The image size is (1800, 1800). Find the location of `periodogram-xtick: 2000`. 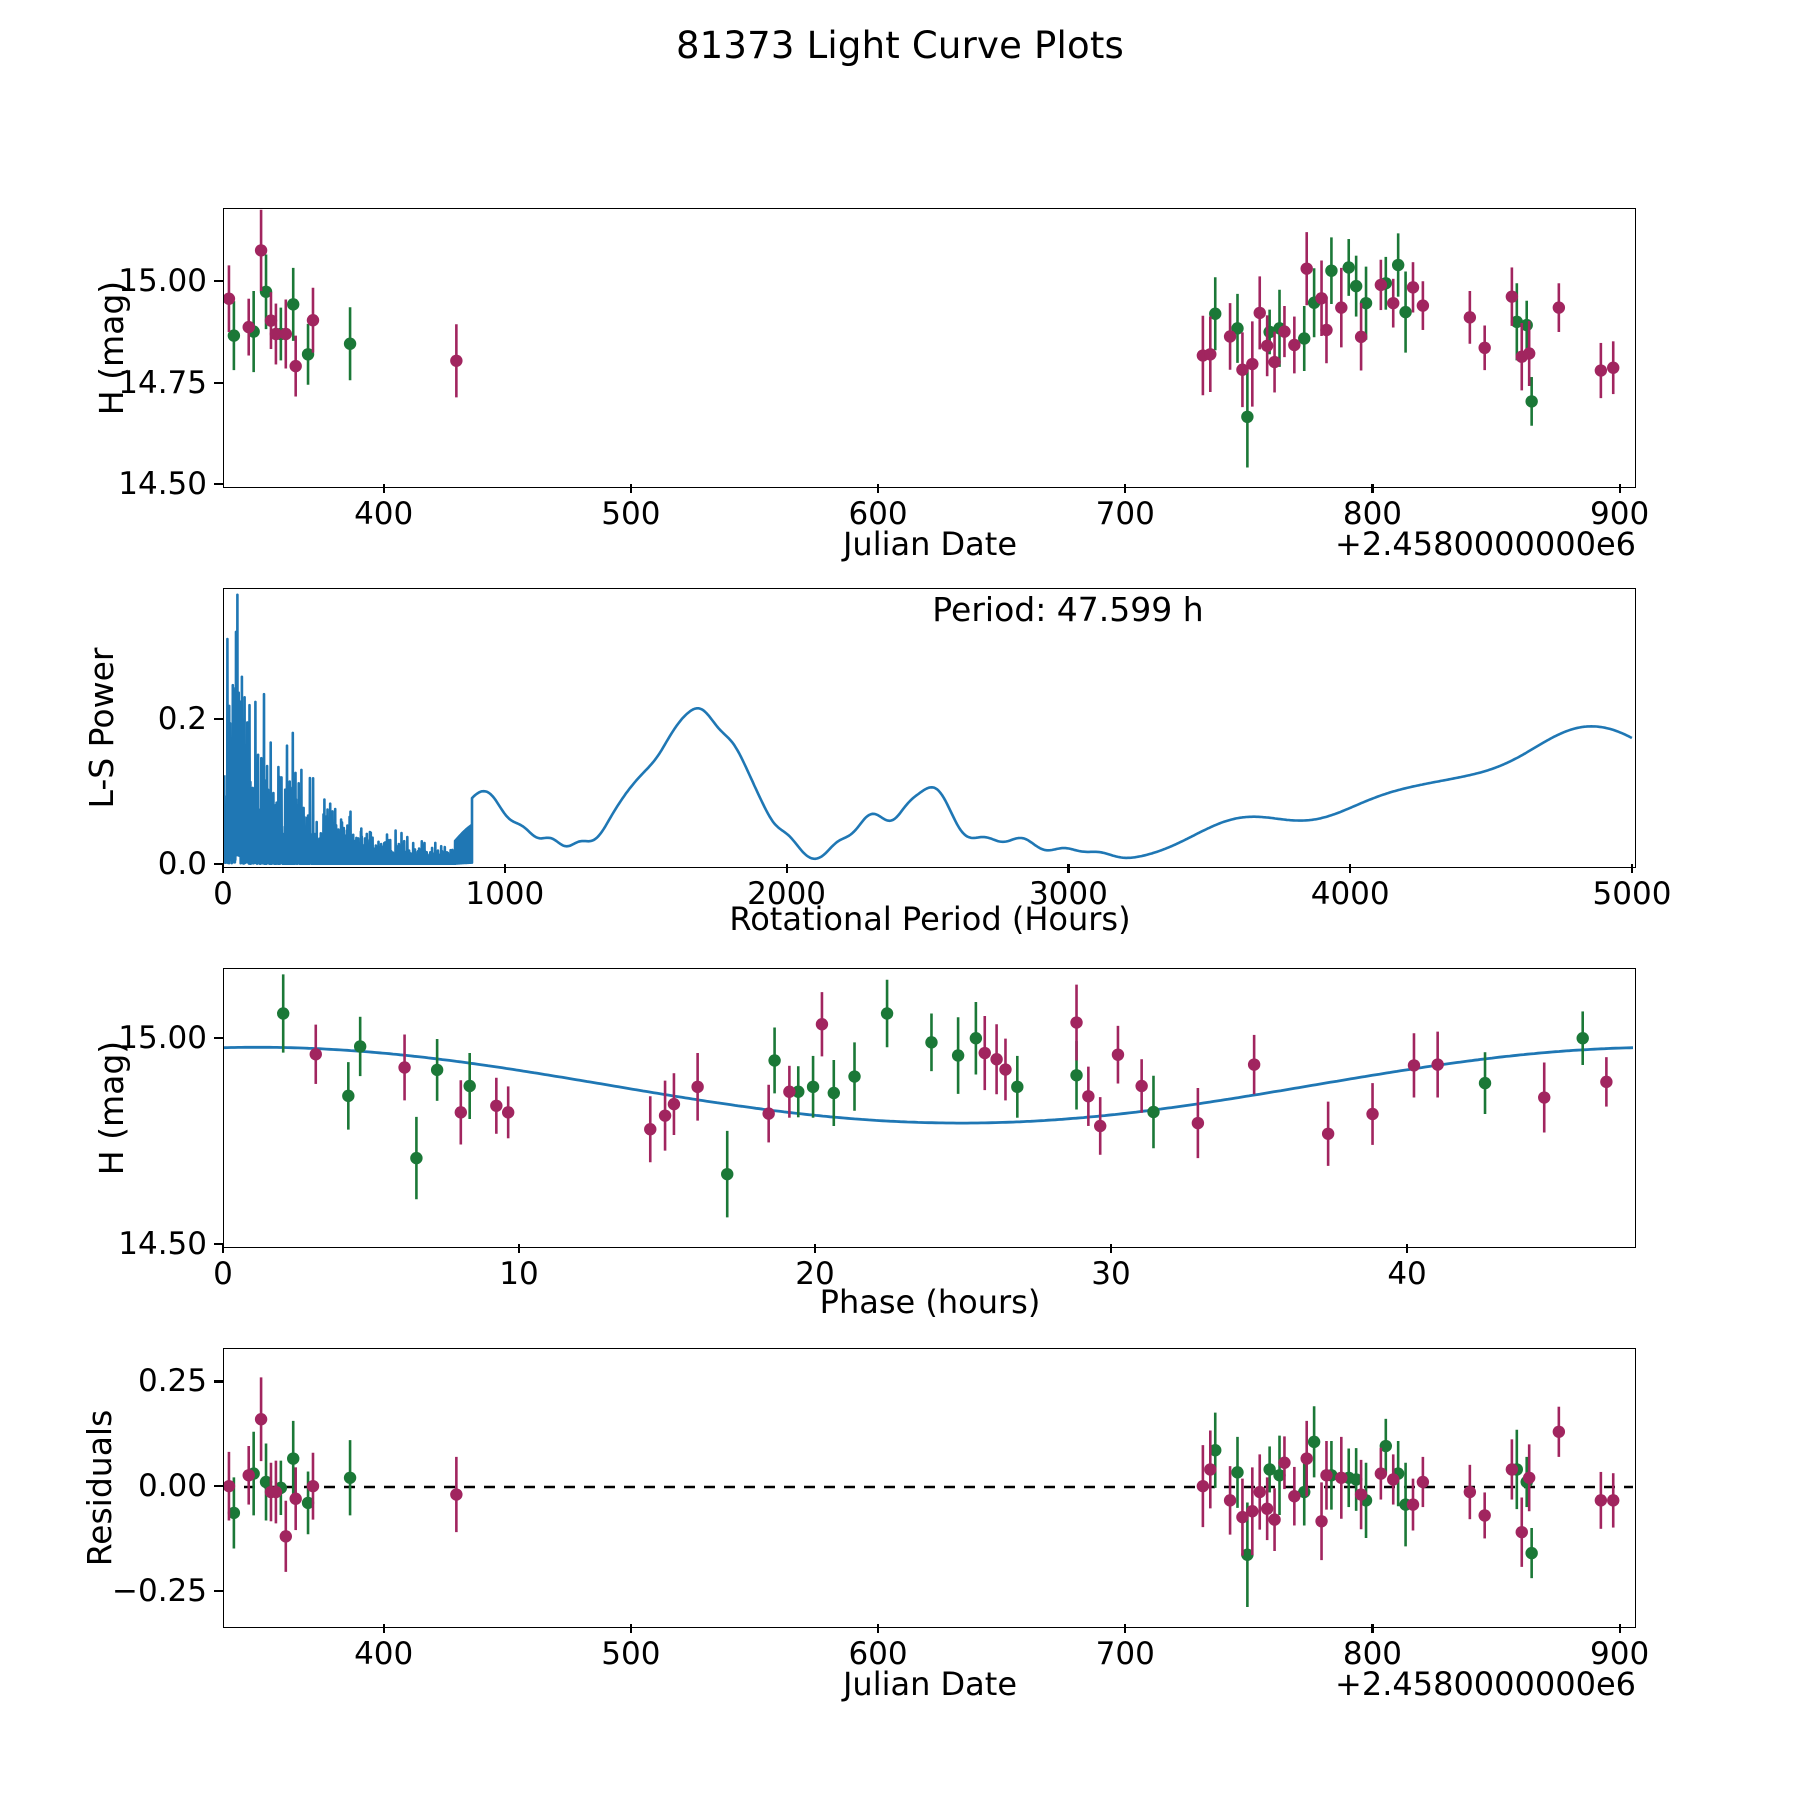

periodogram-xtick: 2000 is located at coordinates (787, 894).